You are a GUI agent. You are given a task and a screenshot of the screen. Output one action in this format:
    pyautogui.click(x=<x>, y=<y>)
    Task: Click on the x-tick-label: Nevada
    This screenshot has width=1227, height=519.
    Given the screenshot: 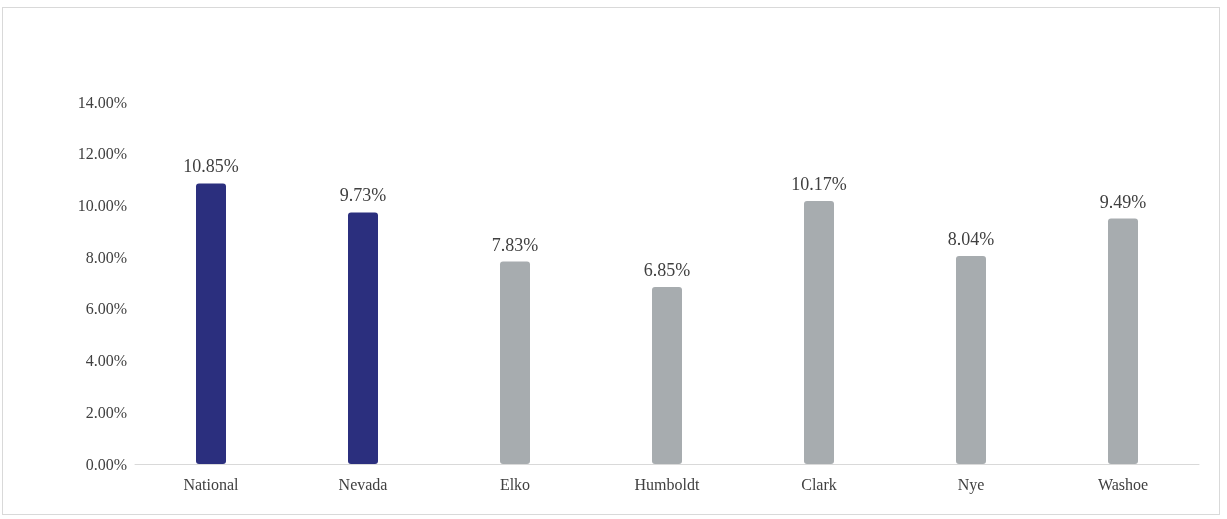 What is the action you would take?
    pyautogui.click(x=363, y=484)
    